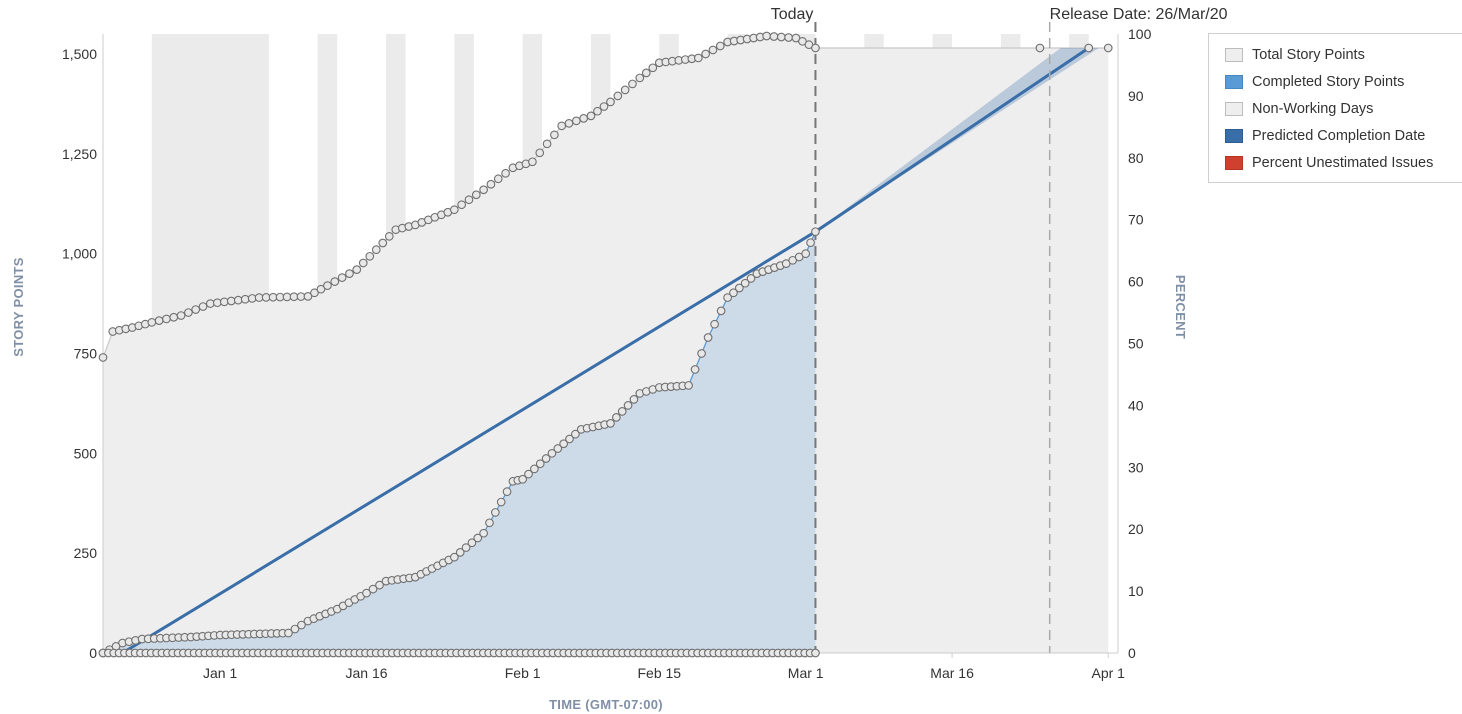 Image resolution: width=1462 pixels, height=714 pixels. What do you see at coordinates (1136, 220) in the screenshot?
I see `y2-tick-label: 70` at bounding box center [1136, 220].